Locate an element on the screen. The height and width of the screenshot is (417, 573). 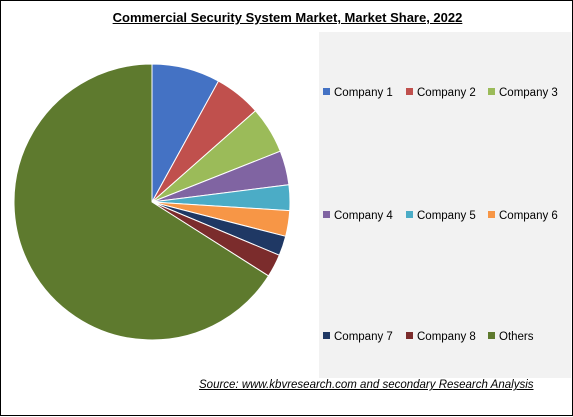
legend-label: Company 5 is located at coordinates (446, 216).